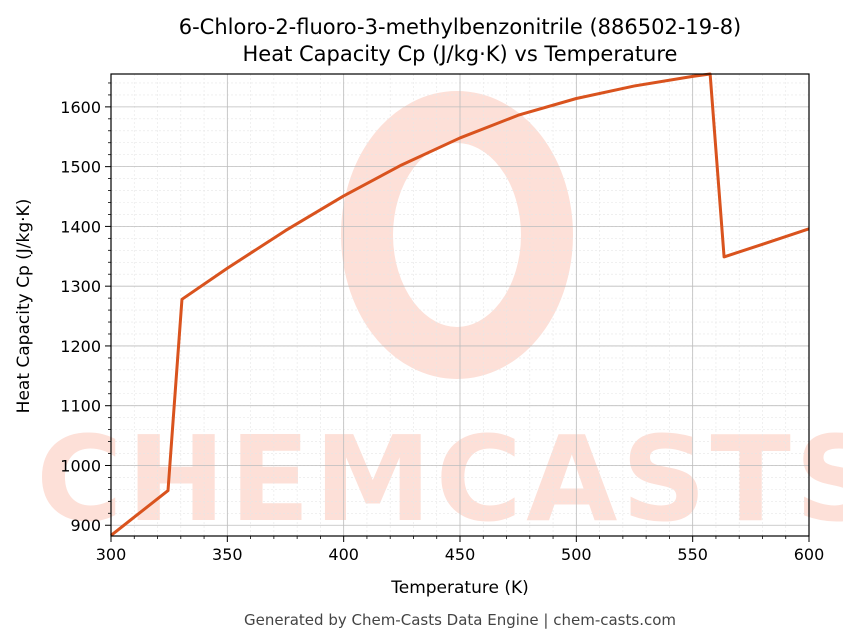 The width and height of the screenshot is (843, 644). What do you see at coordinates (80, 107) in the screenshot?
I see `y-tick-label: 1600` at bounding box center [80, 107].